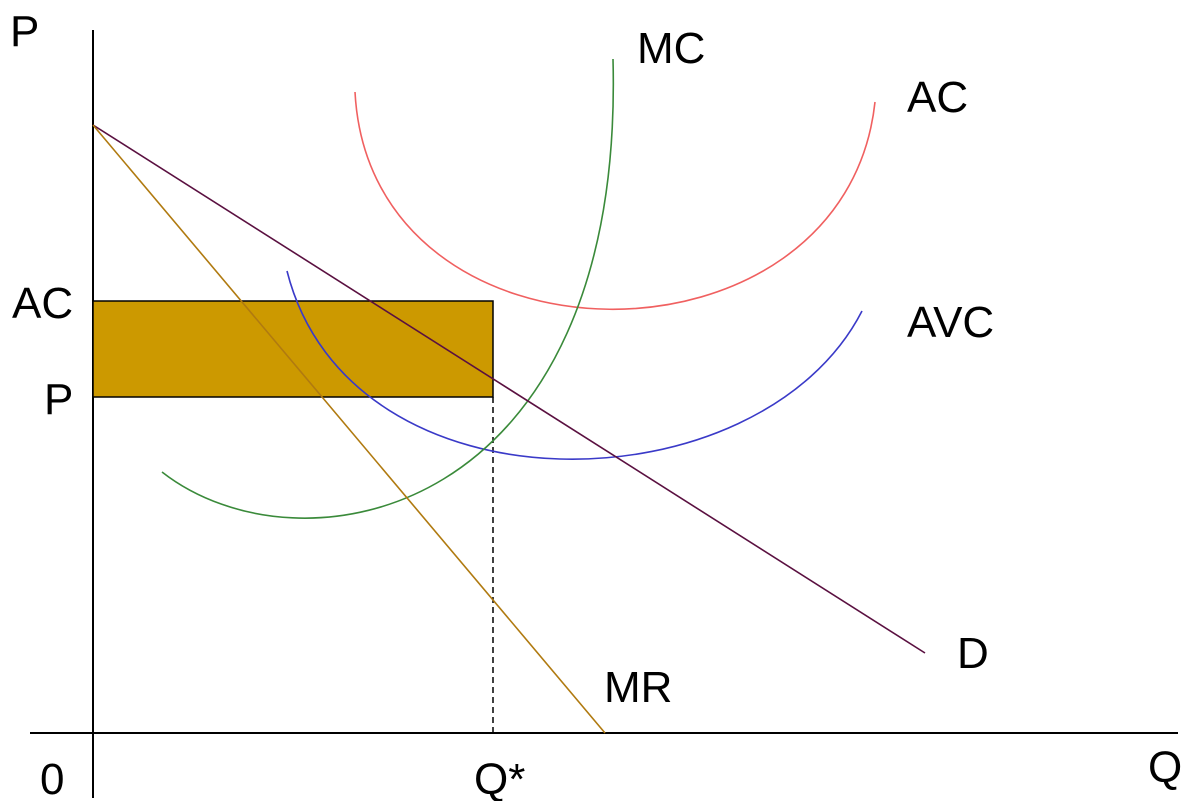 The height and width of the screenshot is (801, 1185). I want to click on ac-curve, so click(615, 200).